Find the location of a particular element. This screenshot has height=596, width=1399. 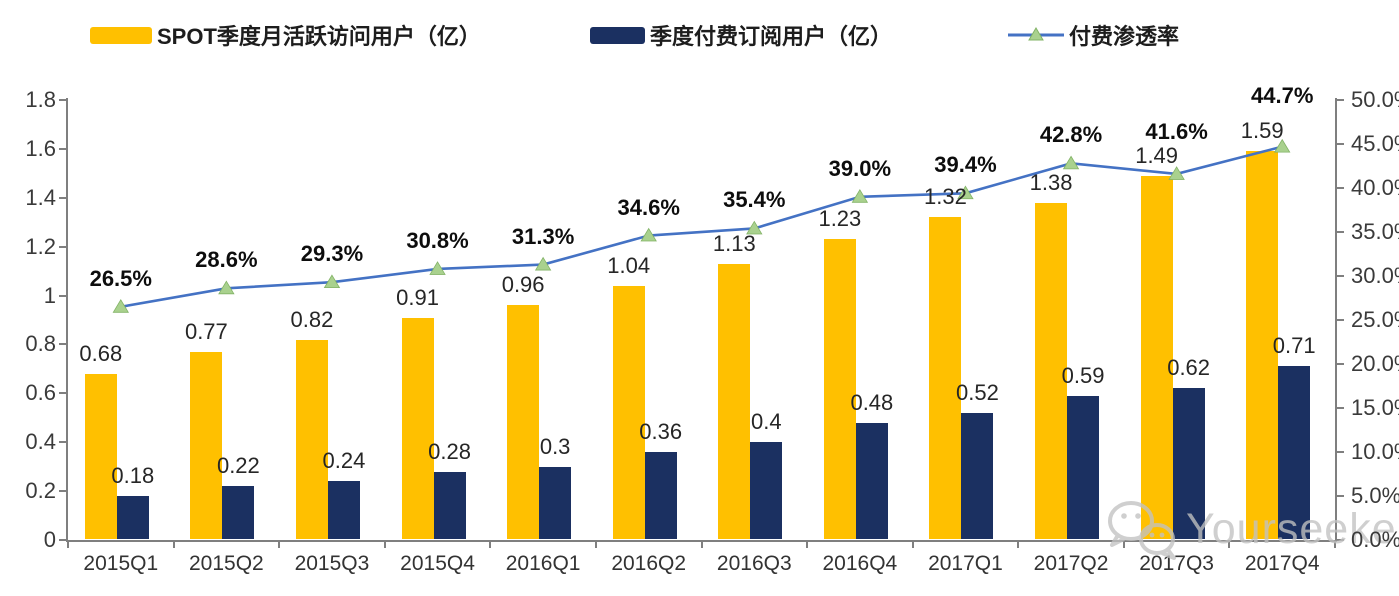

bar-value-label: 1.59 is located at coordinates (1262, 131).